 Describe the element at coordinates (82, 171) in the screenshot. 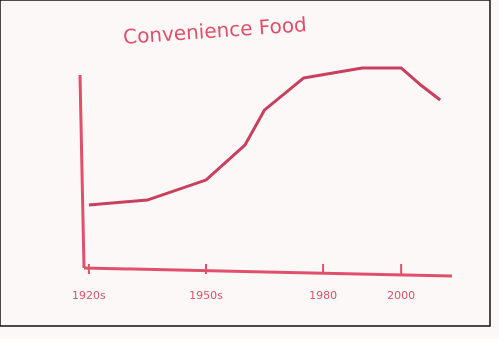

I see `y-axis` at that location.